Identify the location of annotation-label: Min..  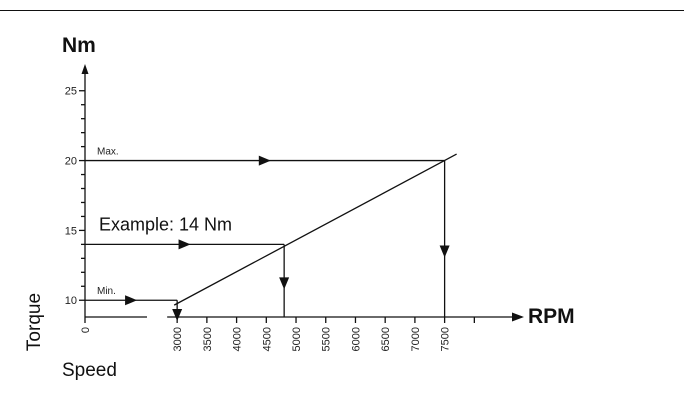
(106, 291).